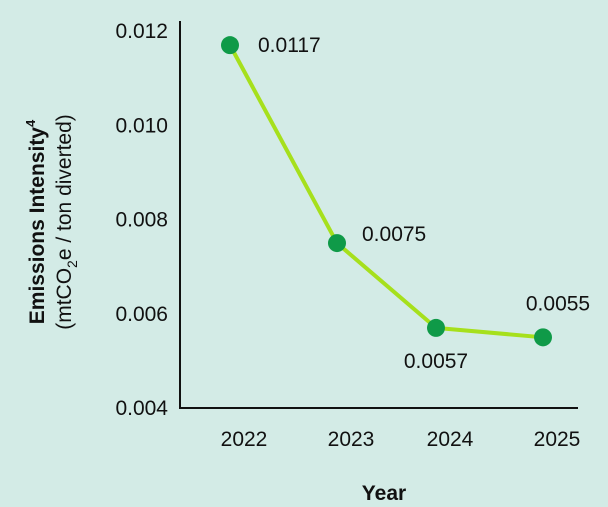 The width and height of the screenshot is (608, 507). Describe the element at coordinates (37, 226) in the screenshot. I see `y-axis-title-main: Emissions Intensity` at that location.